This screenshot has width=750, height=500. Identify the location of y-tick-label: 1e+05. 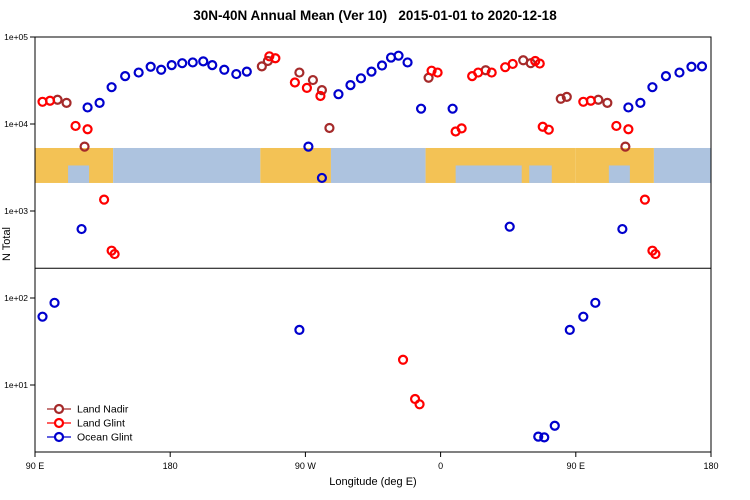
(16, 37).